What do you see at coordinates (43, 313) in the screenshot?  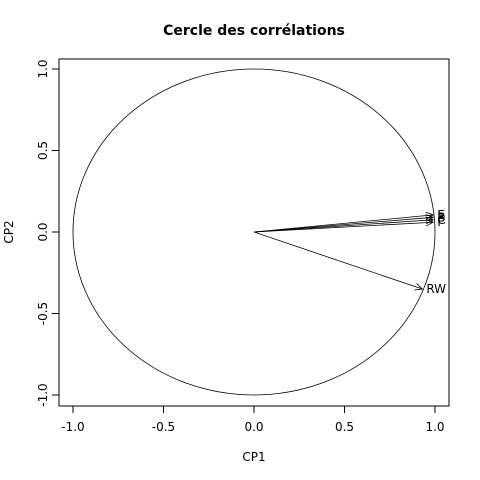 I see `y-tick-label: -0.5` at bounding box center [43, 313].